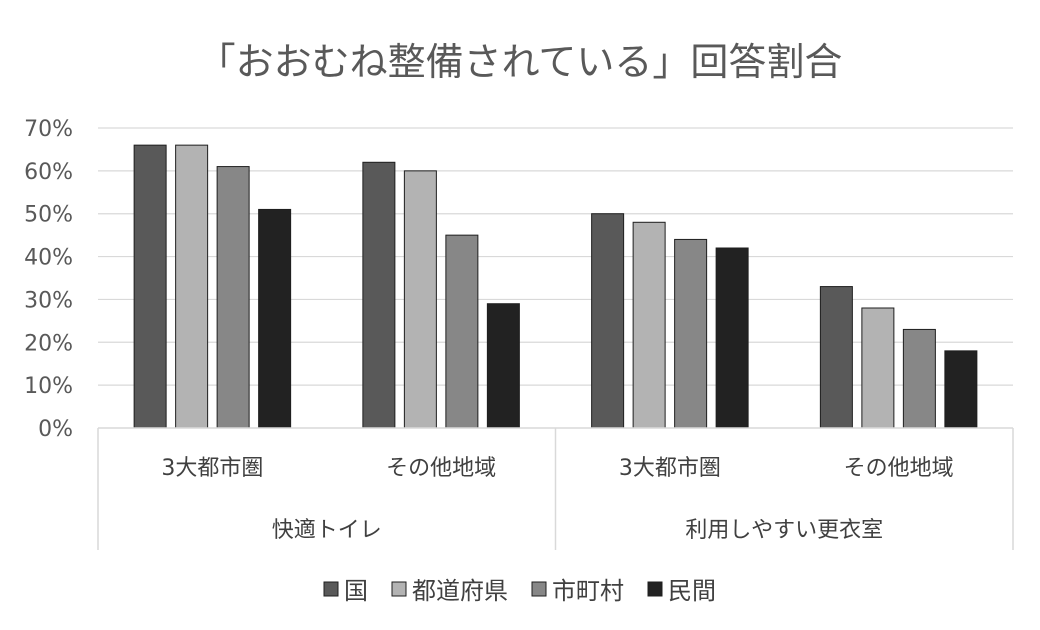 Image resolution: width=1040 pixels, height=630 pixels. I want to click on chart-title: 「おおむね整備されている」回答割合, so click(520, 62).